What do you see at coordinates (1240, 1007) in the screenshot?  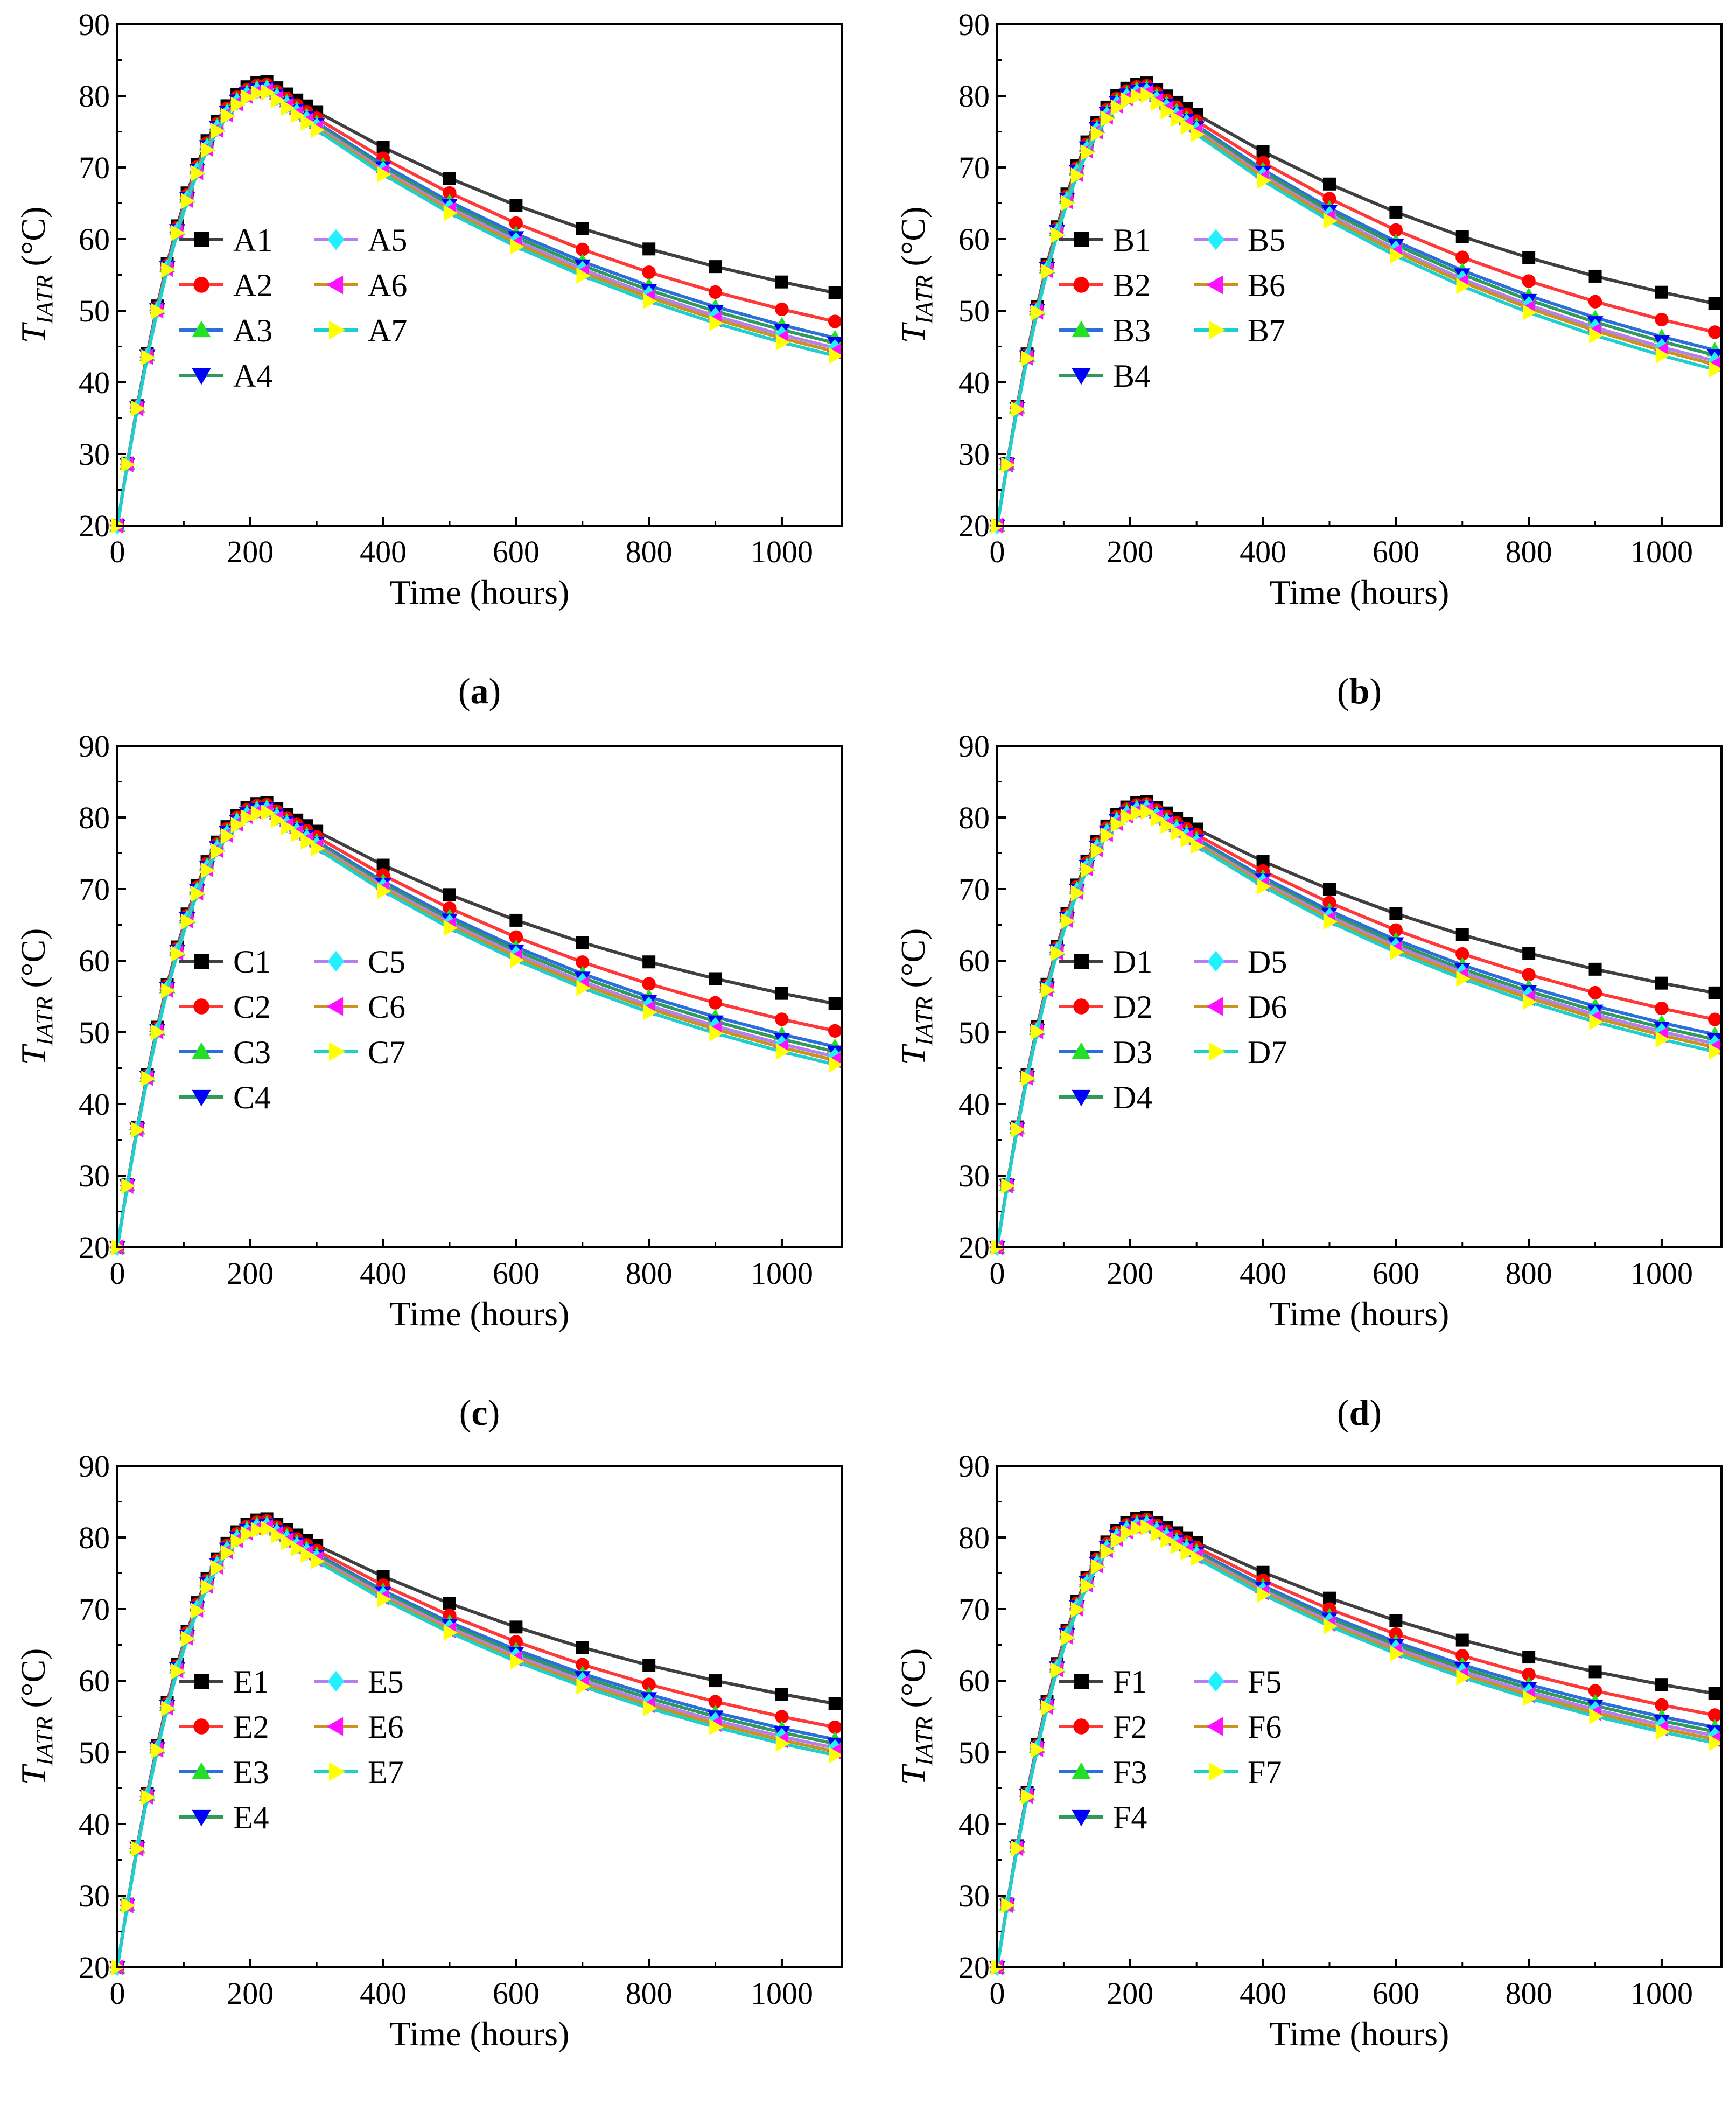 I see `legend-item-D6: D6` at bounding box center [1240, 1007].